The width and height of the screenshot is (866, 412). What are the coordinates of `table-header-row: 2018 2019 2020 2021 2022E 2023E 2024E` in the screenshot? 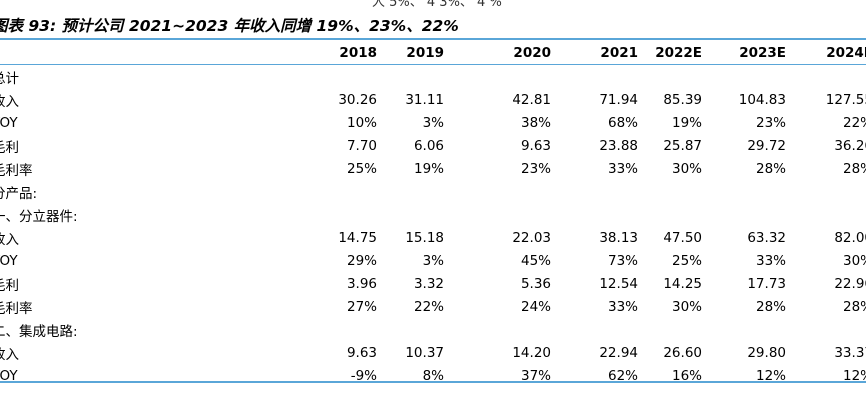 It's located at (433, 53).